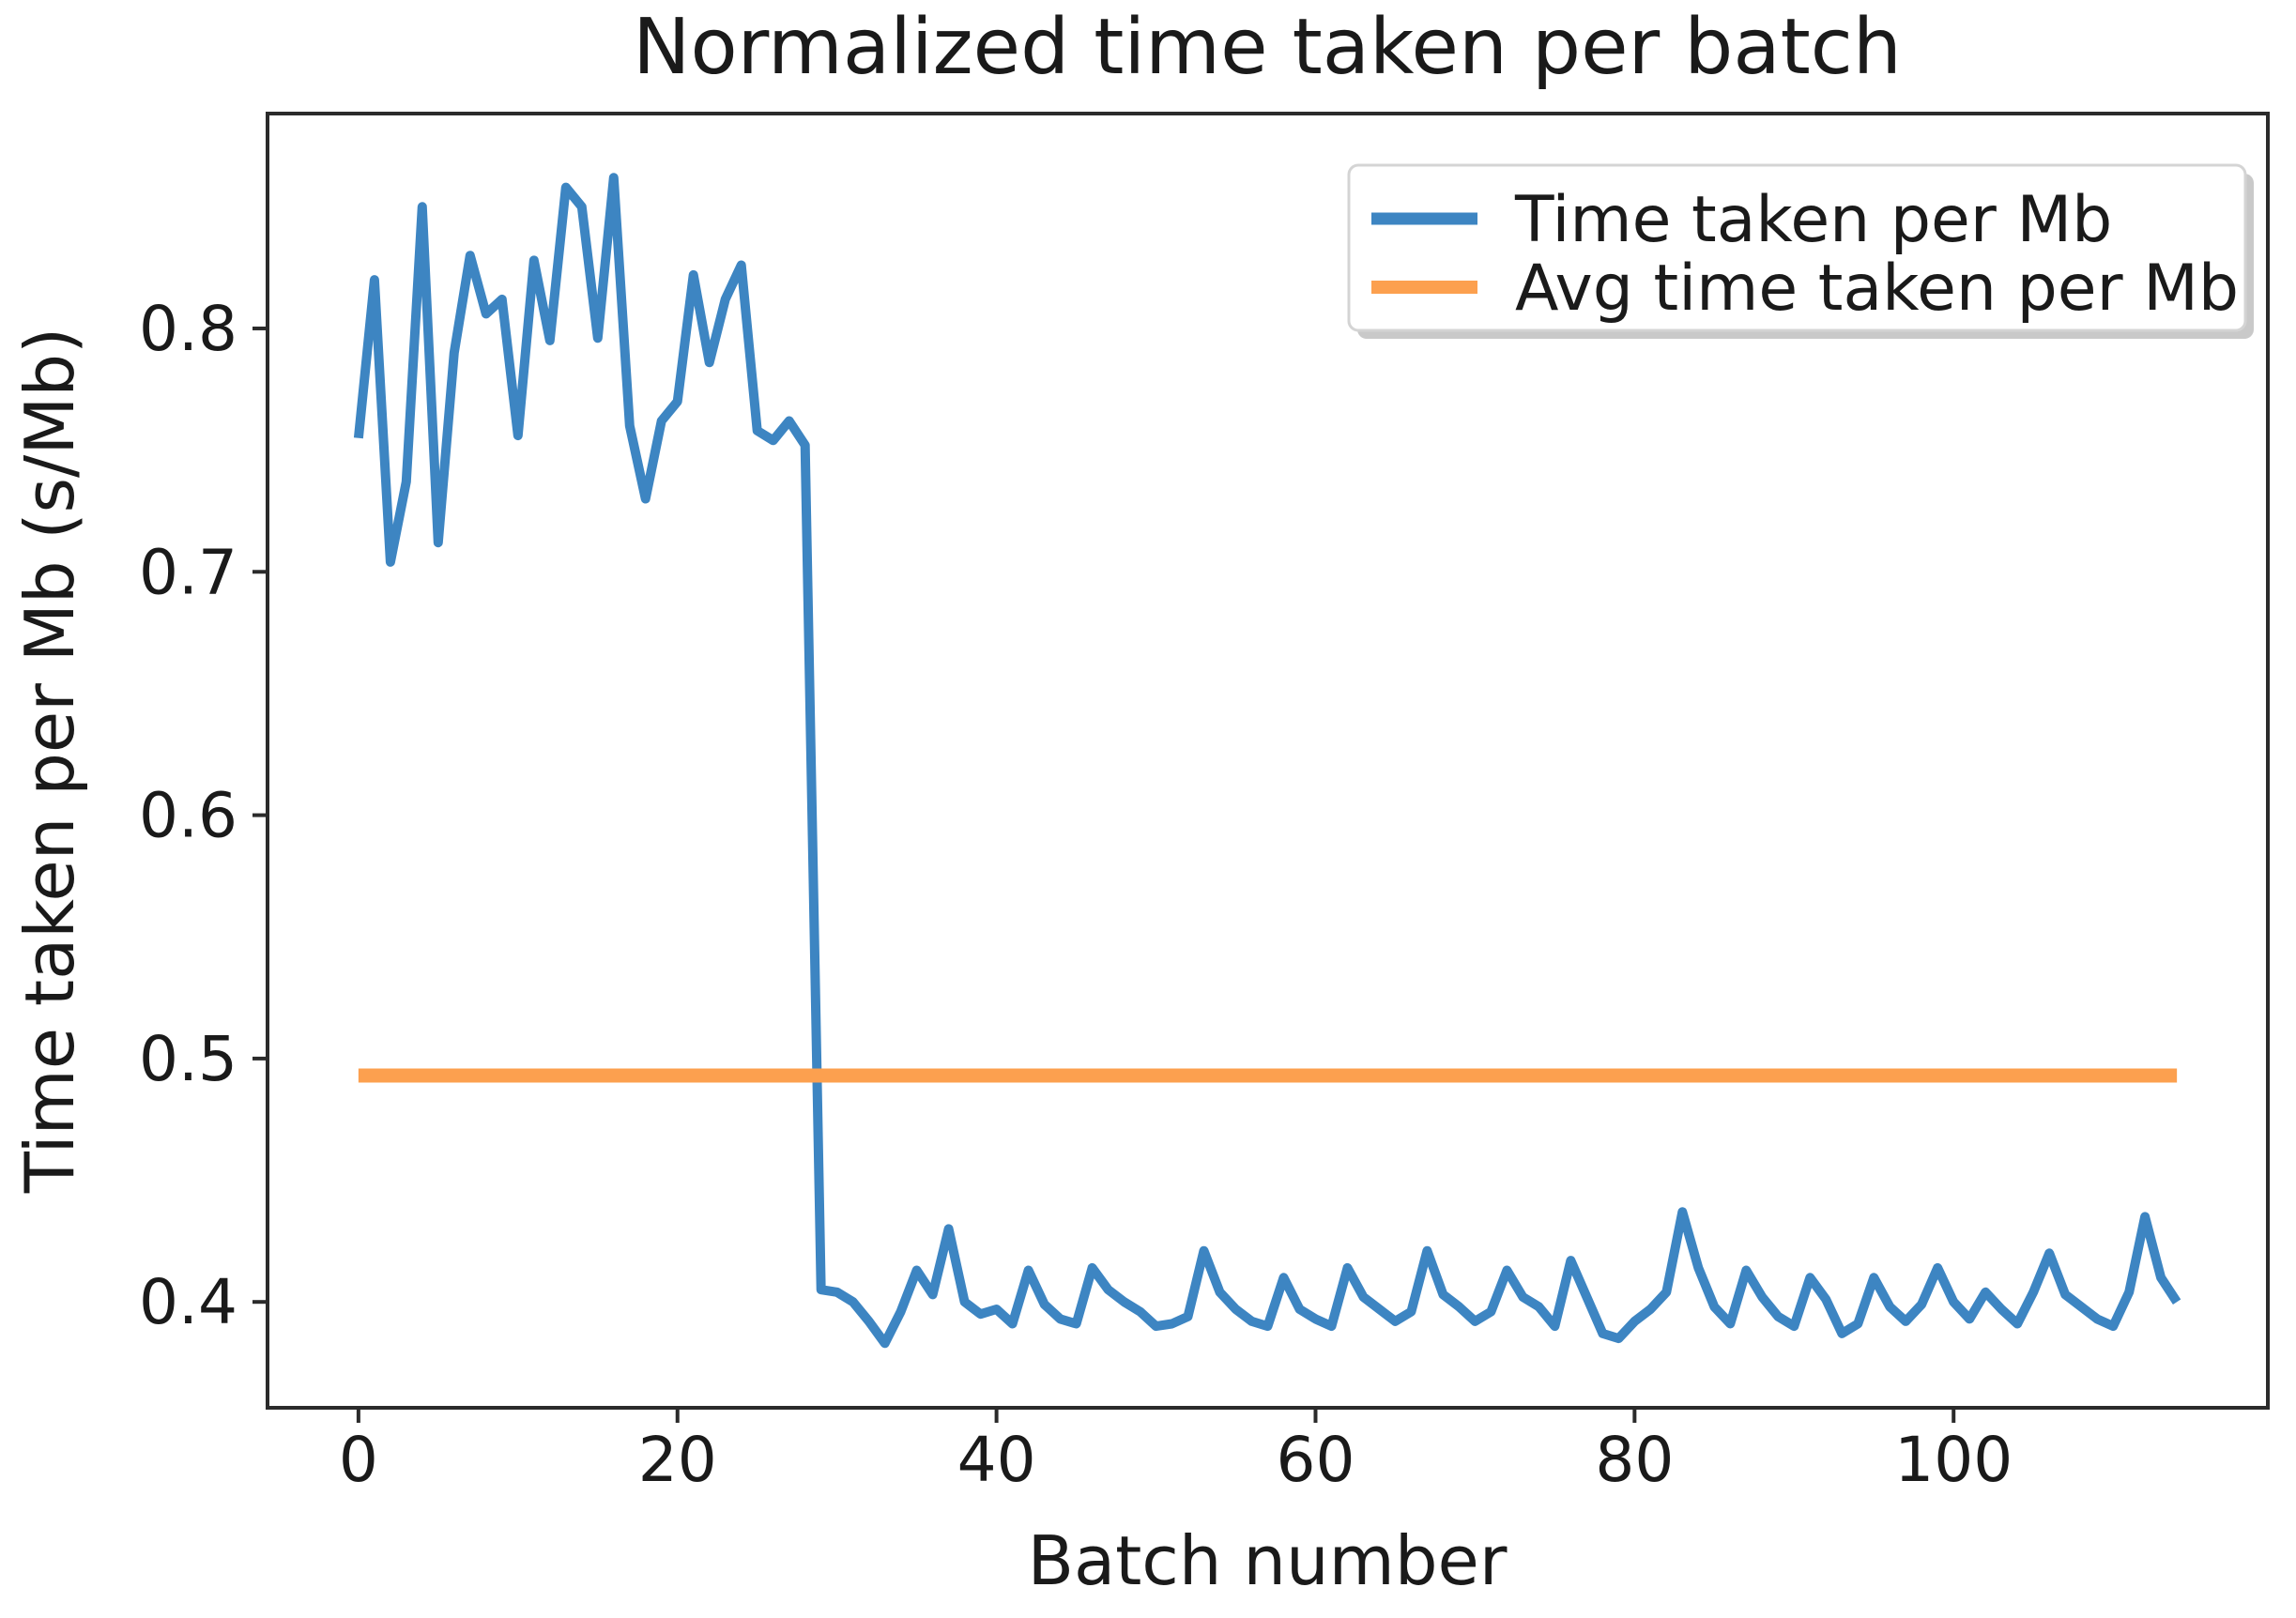 This screenshot has width=2296, height=1618. I want to click on legend-label-avg-time-per-mb: Avg time taken per Mb, so click(1877, 289).